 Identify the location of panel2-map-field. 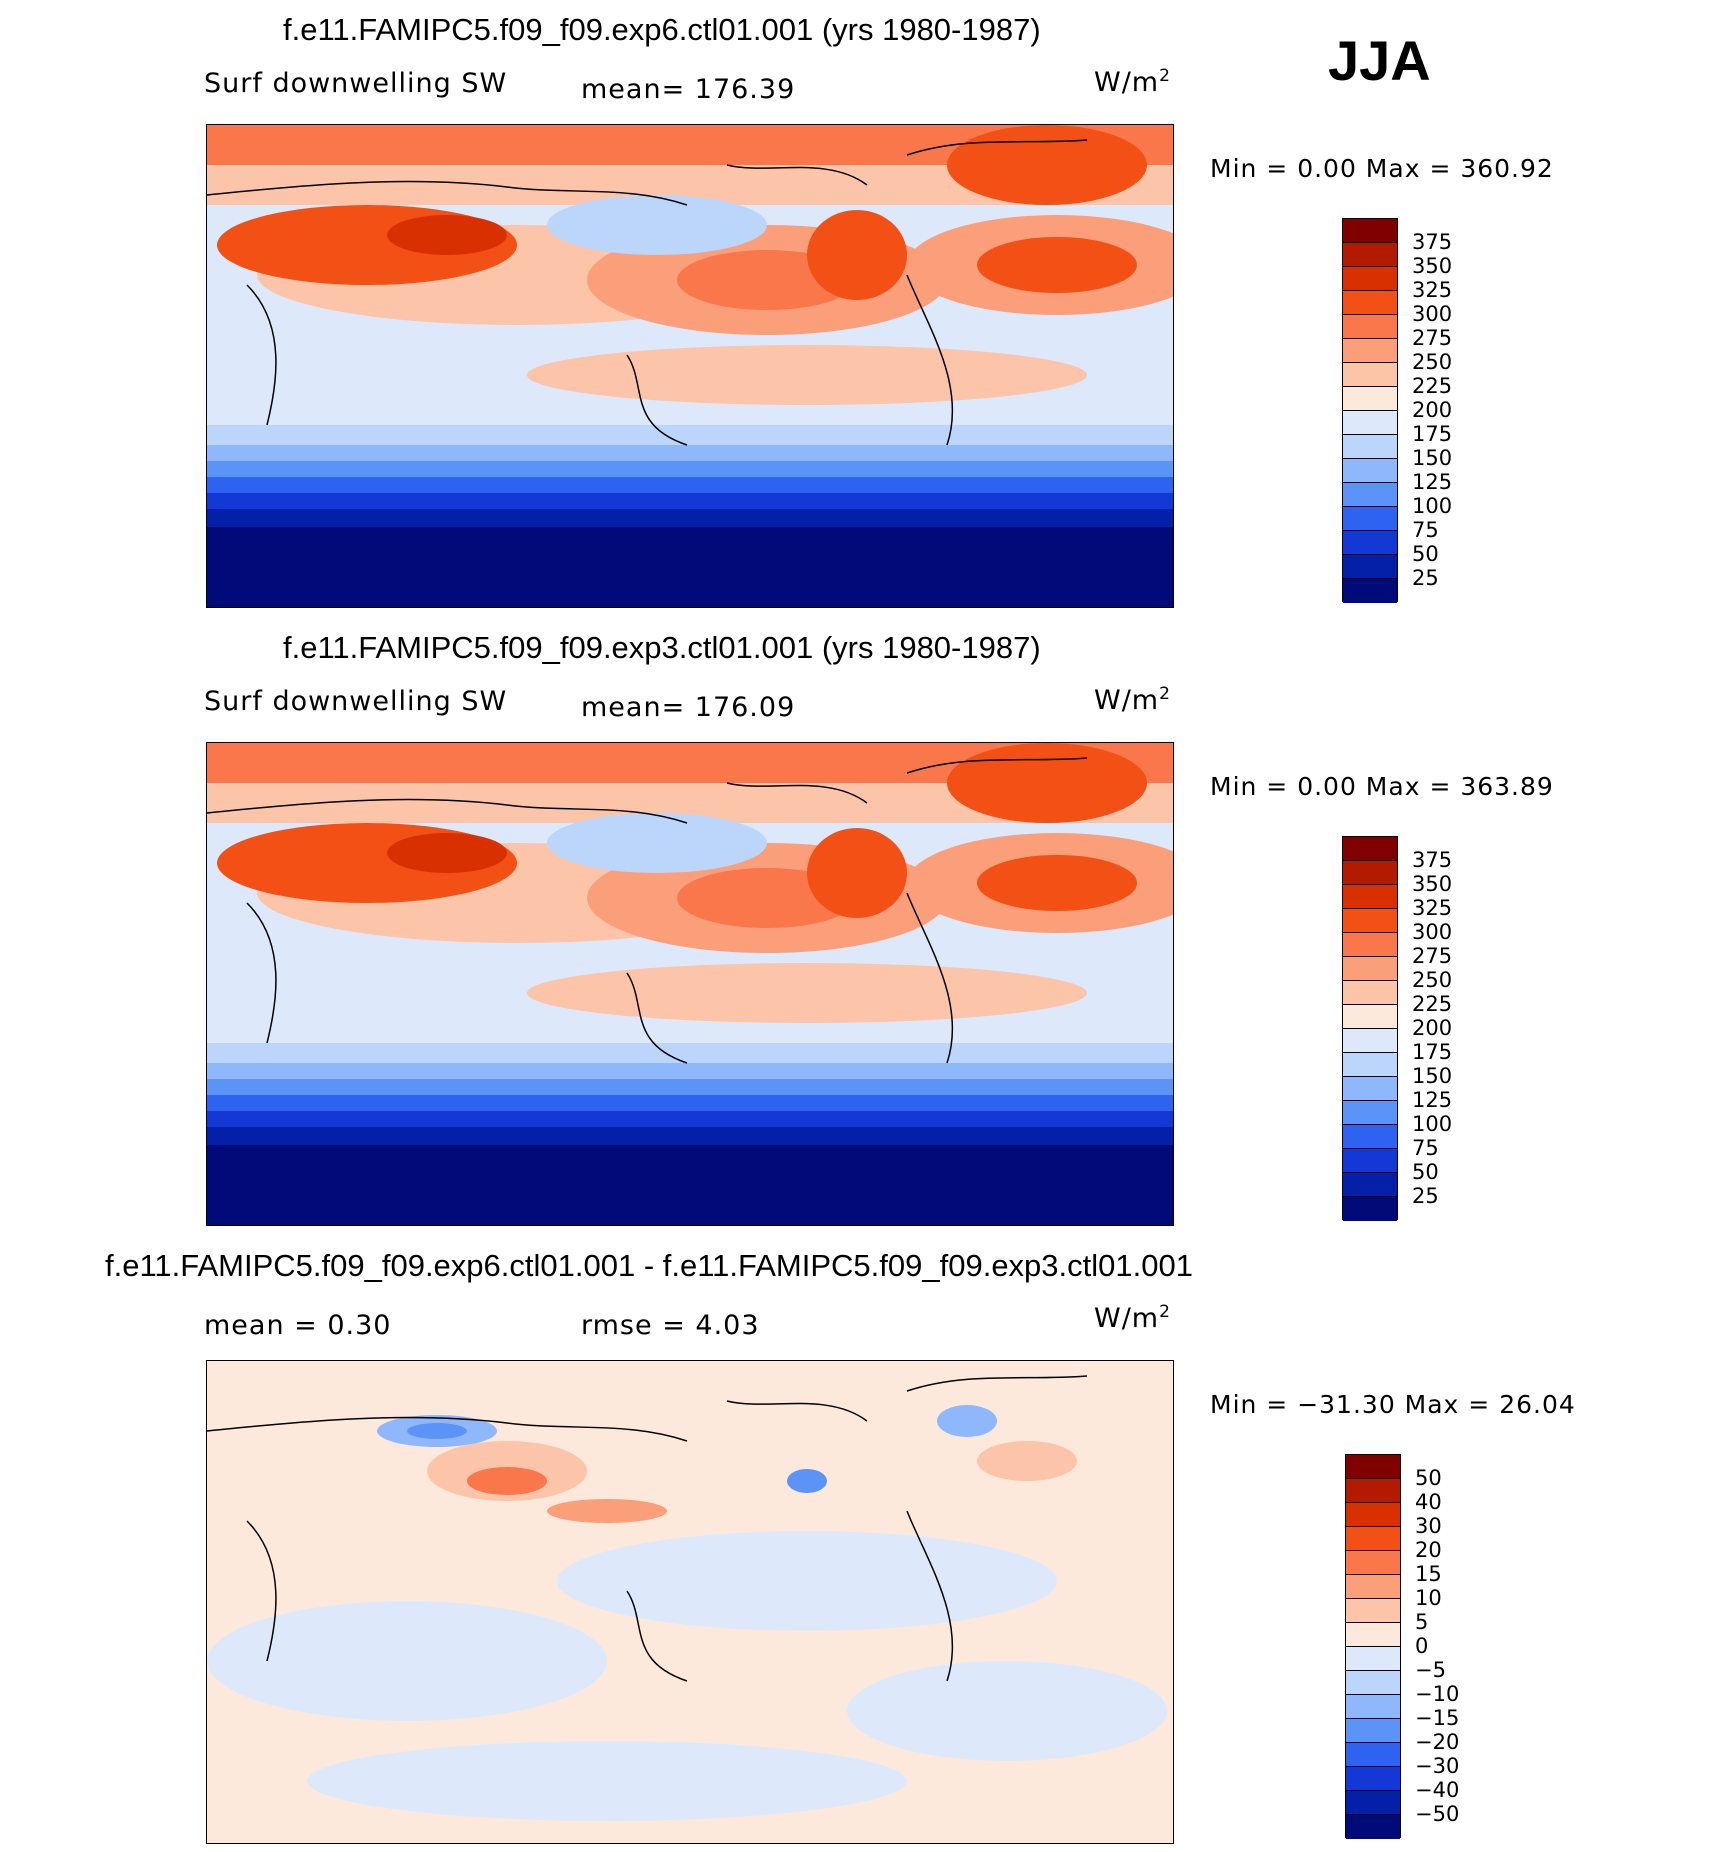
(690, 984).